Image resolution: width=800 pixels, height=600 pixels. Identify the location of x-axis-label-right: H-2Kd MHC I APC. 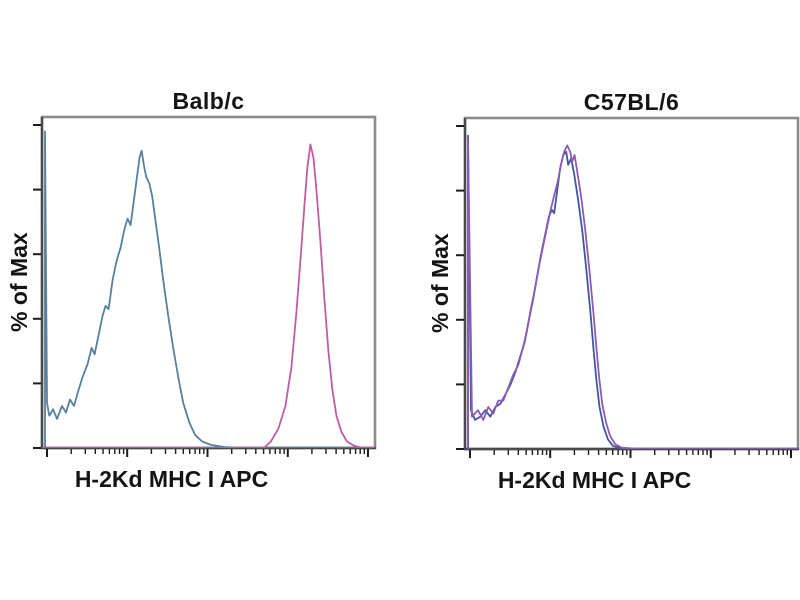
(625, 480).